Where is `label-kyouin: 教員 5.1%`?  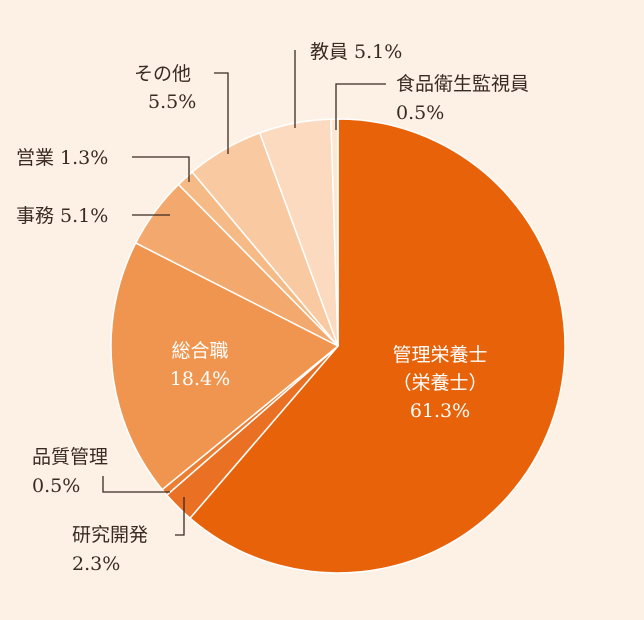 label-kyouin: 教員 5.1% is located at coordinates (356, 52).